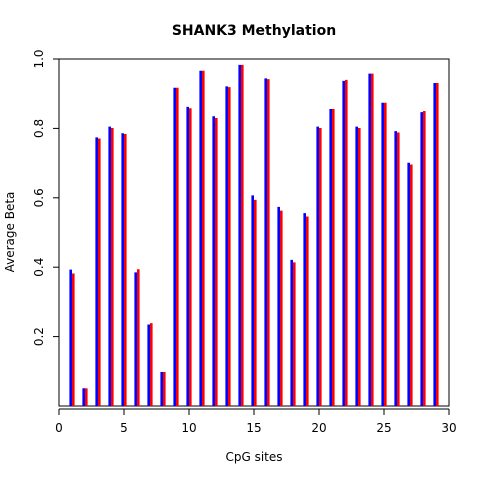  What do you see at coordinates (39, 128) in the screenshot?
I see `y-tick-label: 0.8` at bounding box center [39, 128].